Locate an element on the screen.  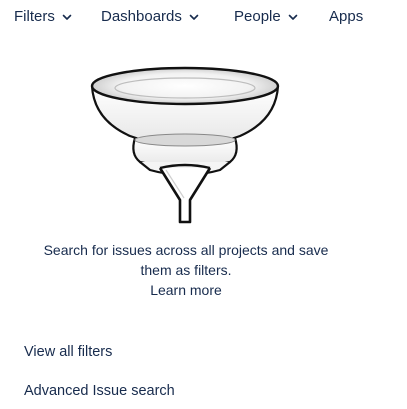
nav-filters-label: Filters is located at coordinates (34, 16).